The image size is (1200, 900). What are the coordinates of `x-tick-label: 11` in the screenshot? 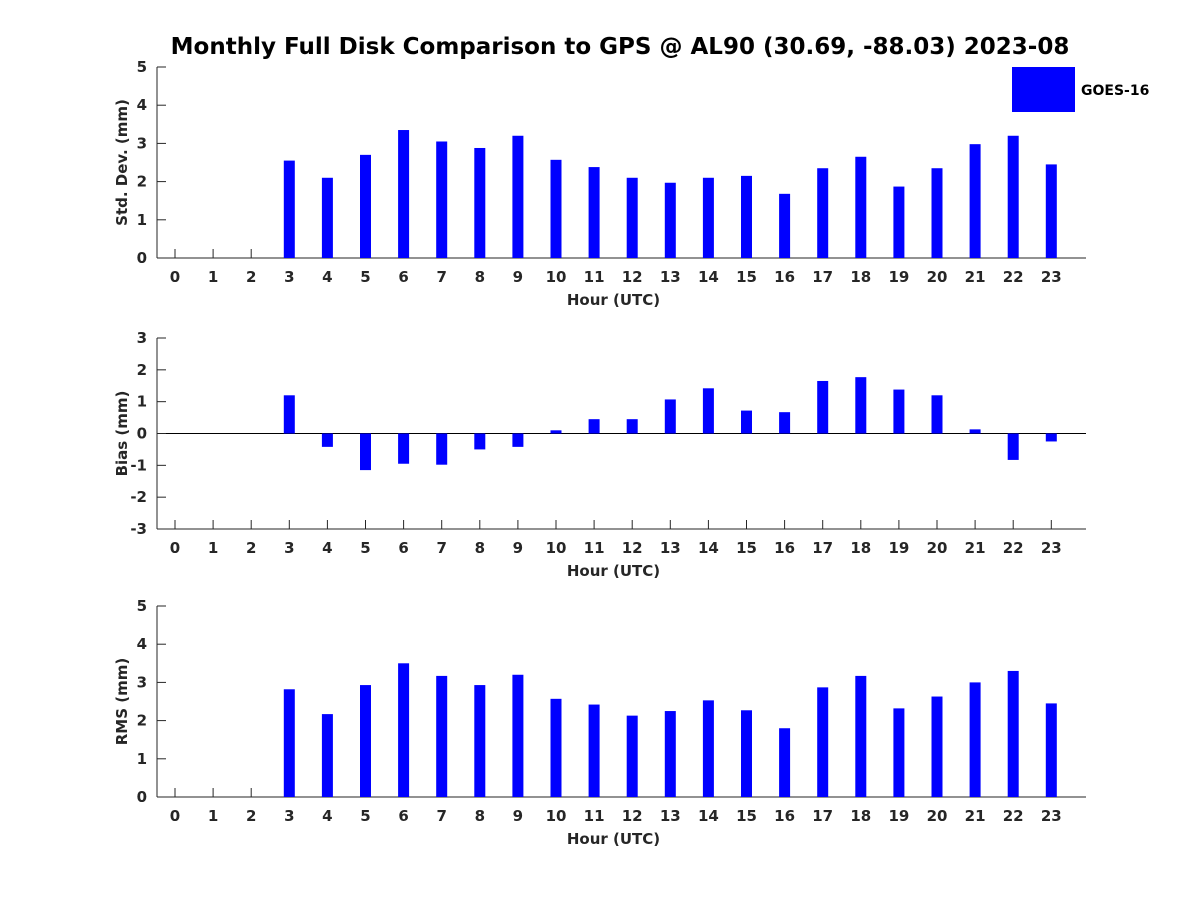 It's located at (594, 816).